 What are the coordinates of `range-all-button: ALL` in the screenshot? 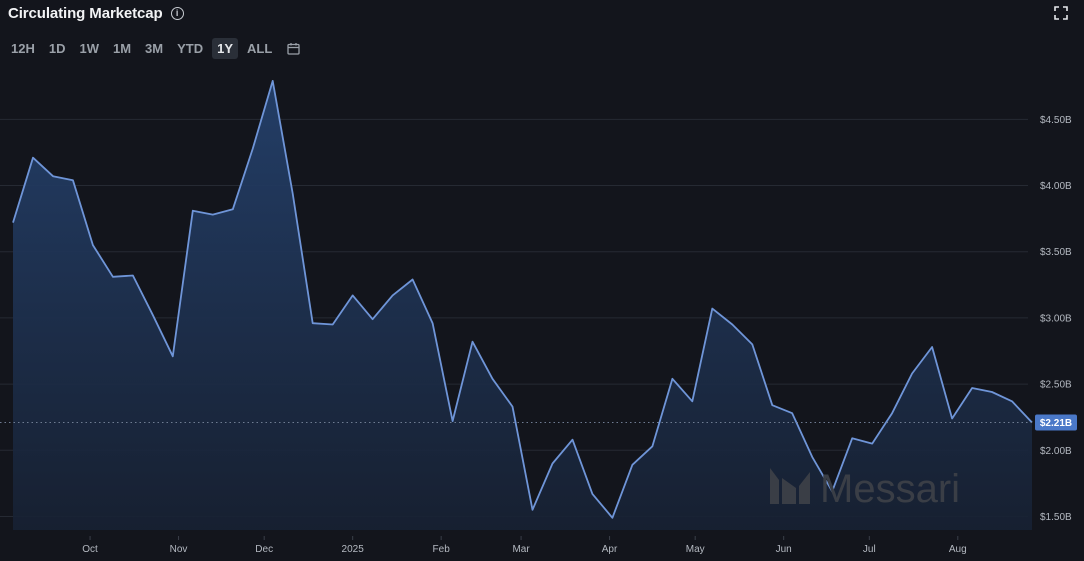 It's located at (260, 48).